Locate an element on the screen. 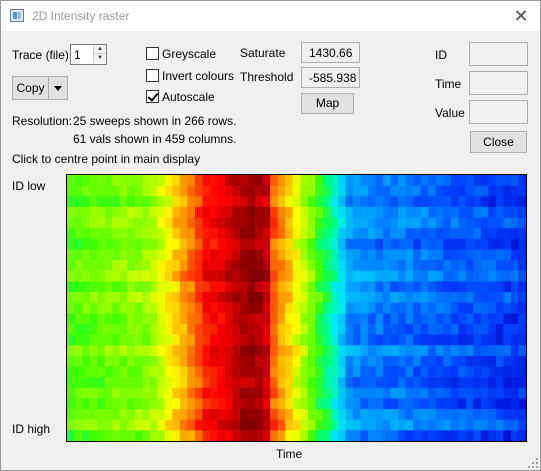 The image size is (541, 471). autoscale-checkbox is located at coordinates (152, 96).